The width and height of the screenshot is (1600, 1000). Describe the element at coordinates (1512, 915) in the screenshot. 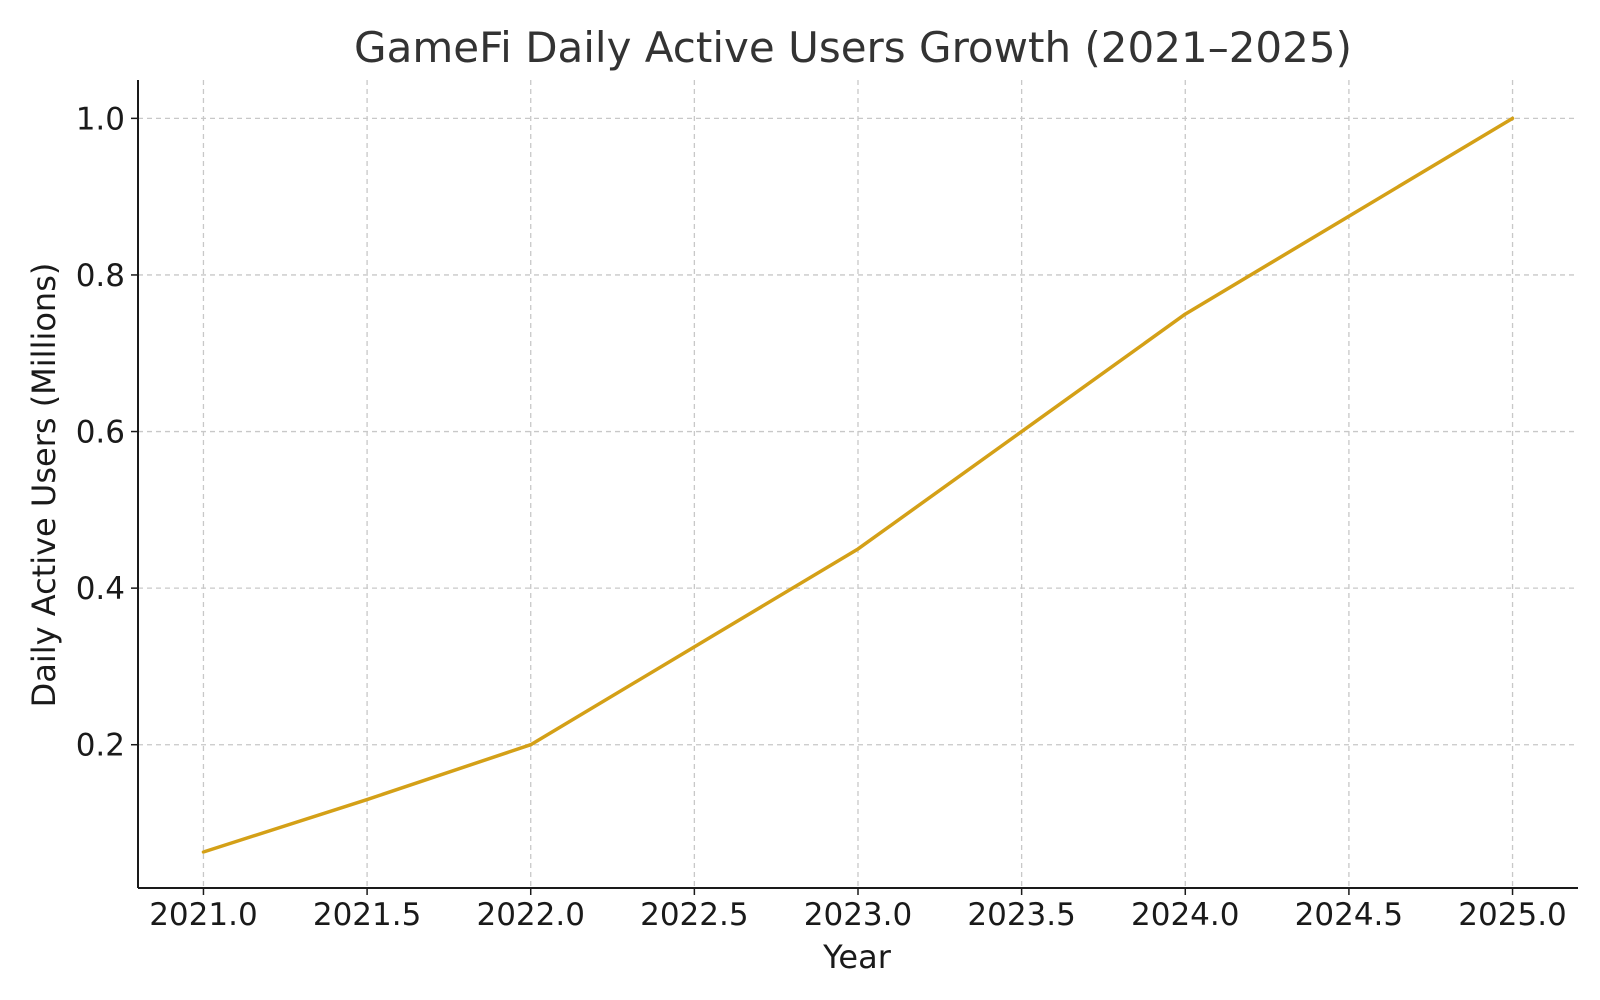

I see `x-tick-label: 2025.0` at that location.